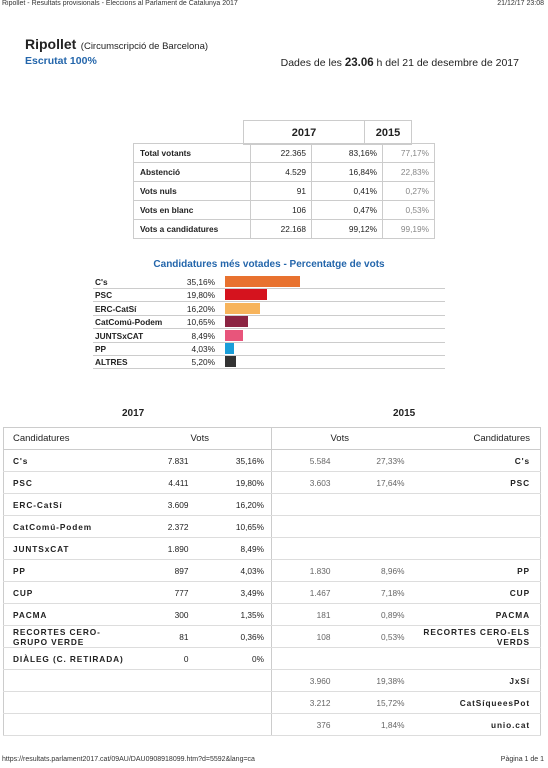 Image resolution: width=548 pixels, height=768 pixels. What do you see at coordinates (474, 680) in the screenshot?
I see `party-name: JxSí` at bounding box center [474, 680].